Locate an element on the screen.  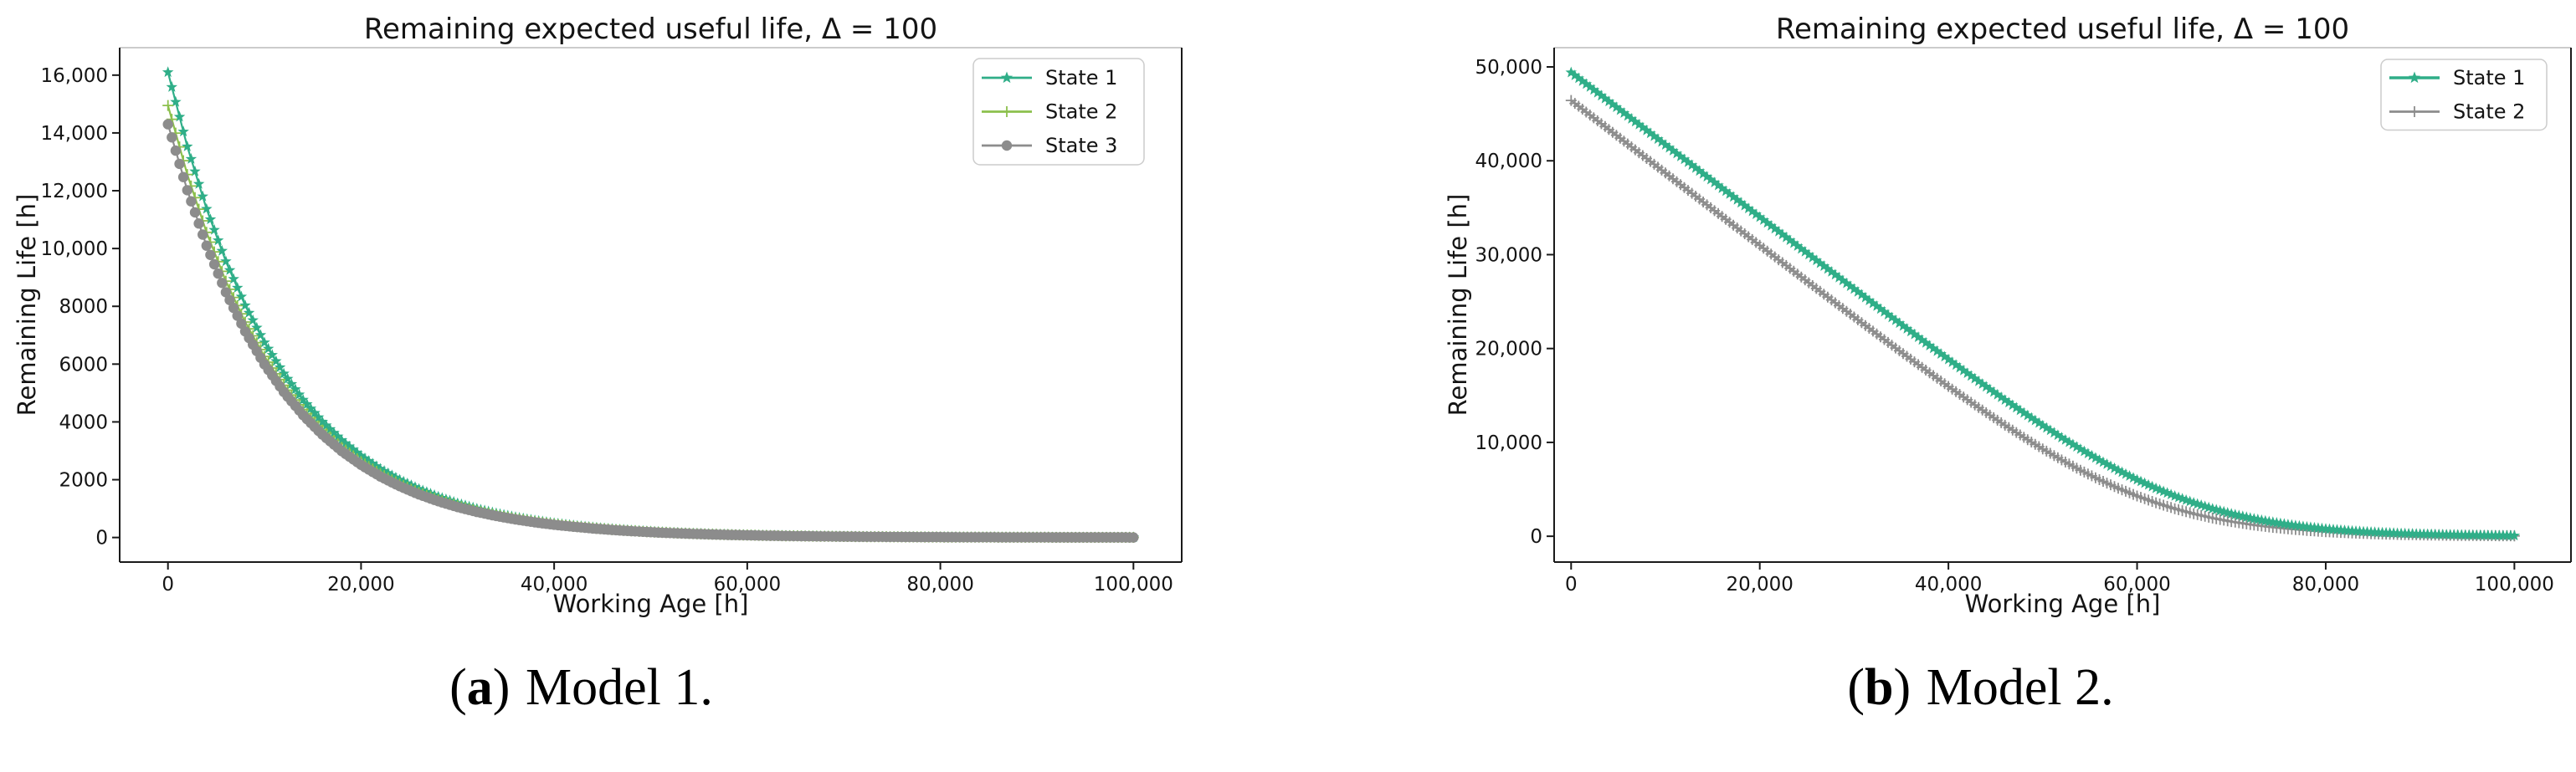
svg-text: 12,000 is located at coordinates (74, 191).